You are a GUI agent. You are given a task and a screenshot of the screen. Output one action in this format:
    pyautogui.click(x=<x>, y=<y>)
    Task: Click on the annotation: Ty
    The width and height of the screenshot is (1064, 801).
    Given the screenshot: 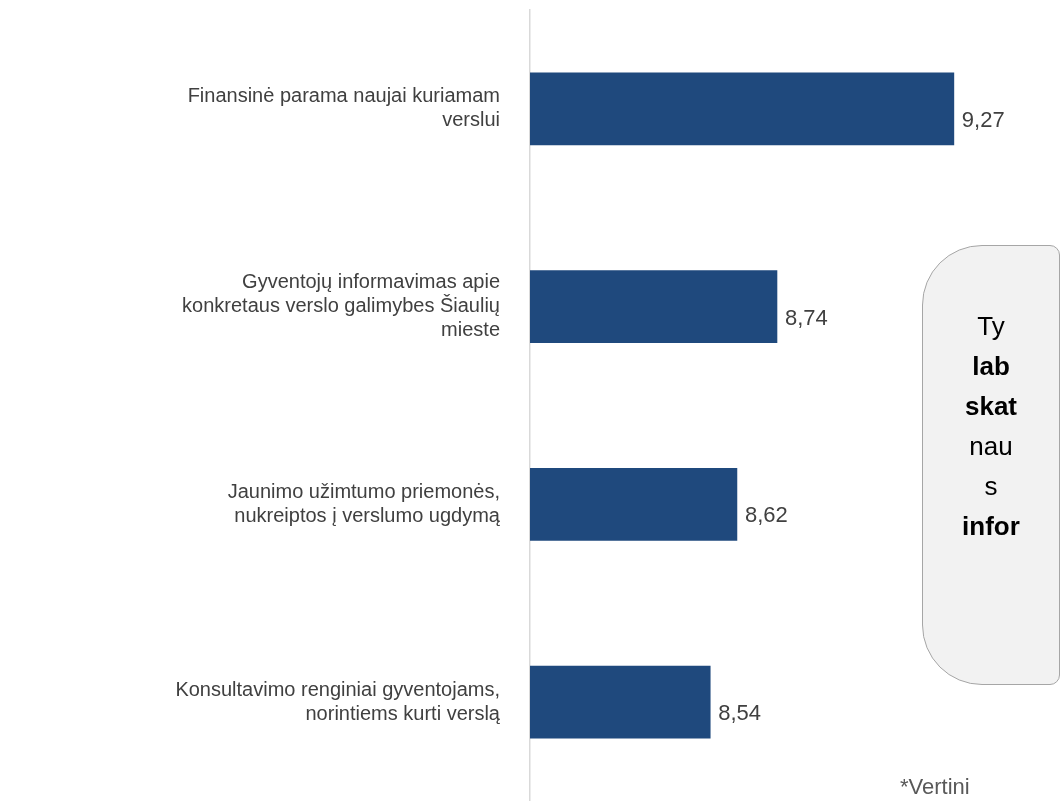 What is the action you would take?
    pyautogui.click(x=991, y=326)
    